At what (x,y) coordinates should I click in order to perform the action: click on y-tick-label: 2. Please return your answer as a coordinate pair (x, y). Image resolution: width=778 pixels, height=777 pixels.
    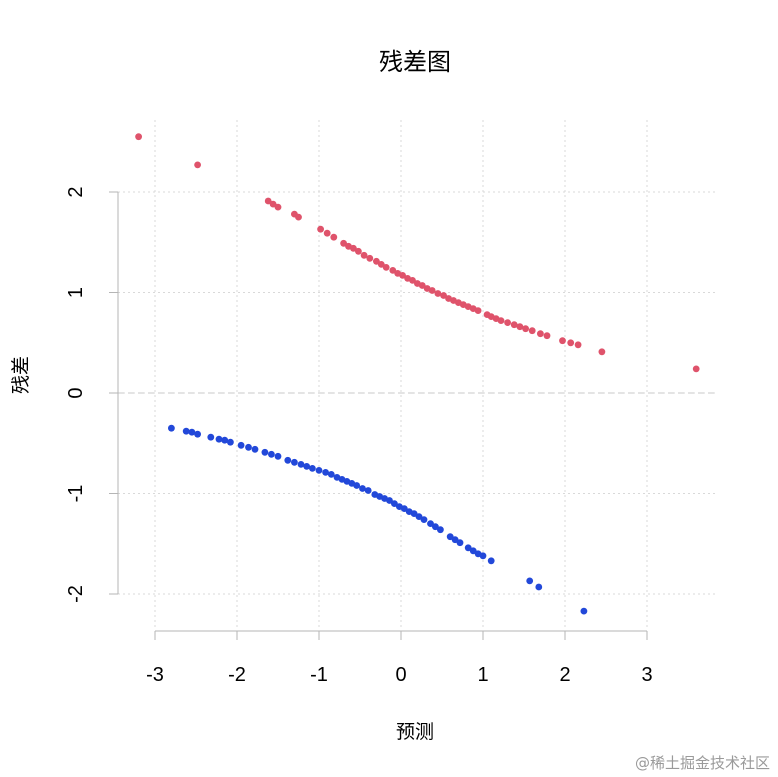
    Looking at the image, I should click on (76, 191).